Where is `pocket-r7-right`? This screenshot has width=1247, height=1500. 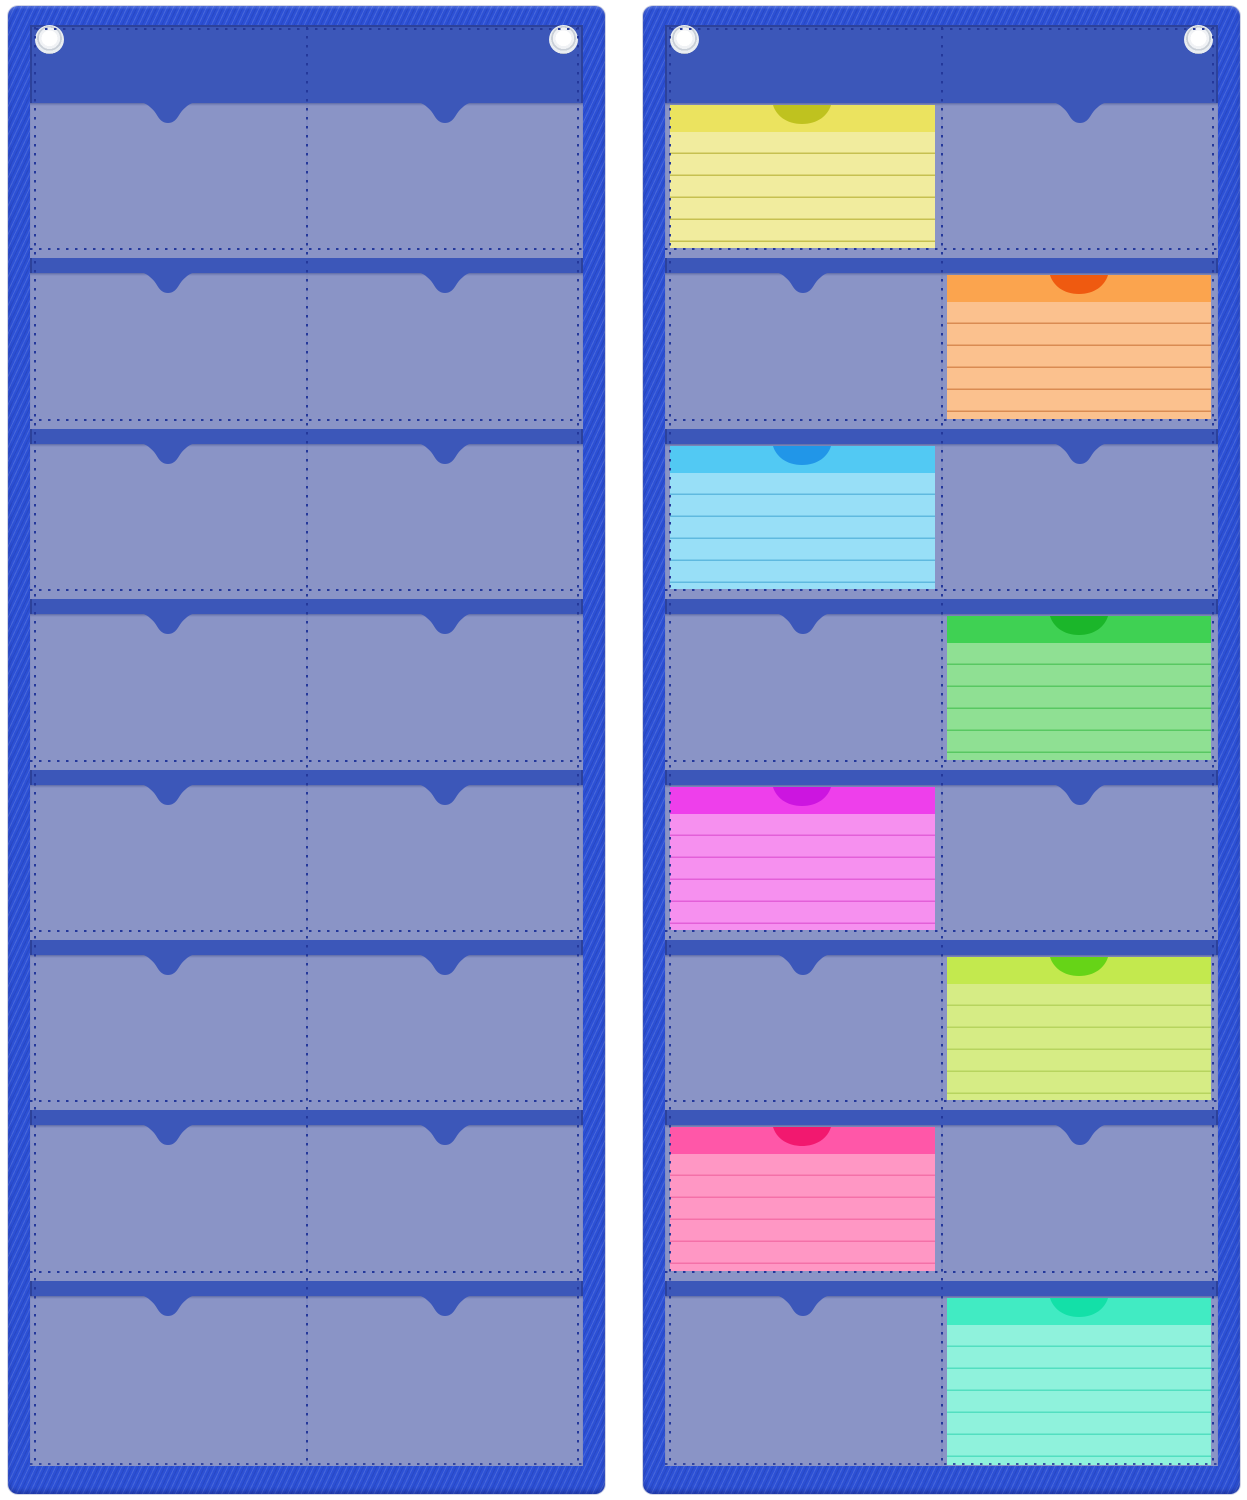
pocket-r7-right is located at coordinates (1079, 1198).